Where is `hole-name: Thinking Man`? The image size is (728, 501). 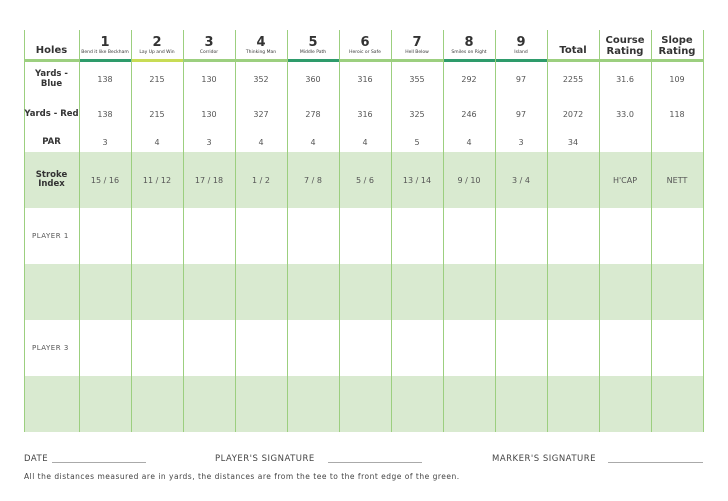 hole-name: Thinking Man is located at coordinates (261, 52).